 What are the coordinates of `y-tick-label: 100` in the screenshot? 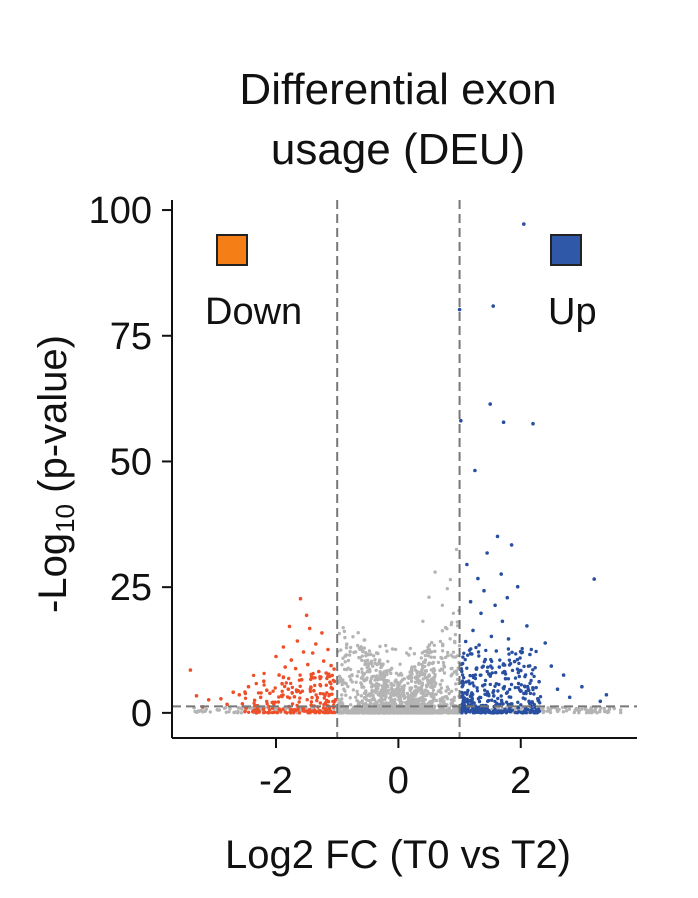 It's located at (120, 211).